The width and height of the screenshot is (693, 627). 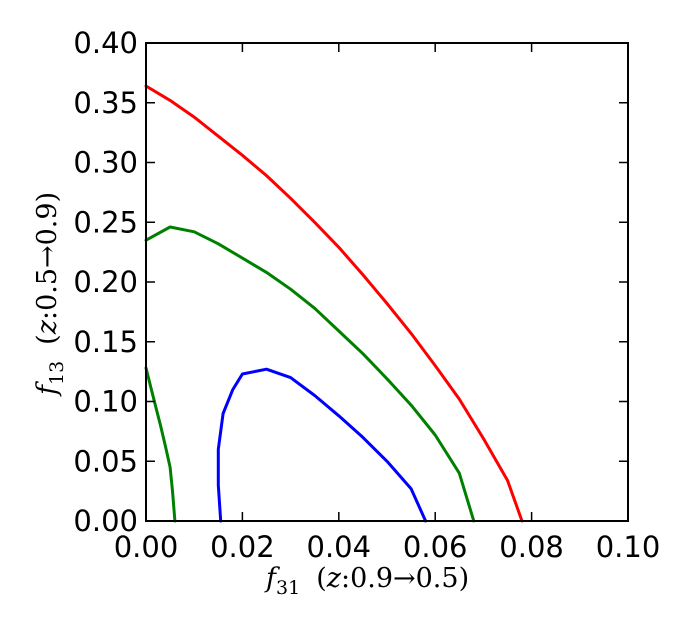 I want to click on y-tick-label-0: 0.00, so click(x=105, y=521).